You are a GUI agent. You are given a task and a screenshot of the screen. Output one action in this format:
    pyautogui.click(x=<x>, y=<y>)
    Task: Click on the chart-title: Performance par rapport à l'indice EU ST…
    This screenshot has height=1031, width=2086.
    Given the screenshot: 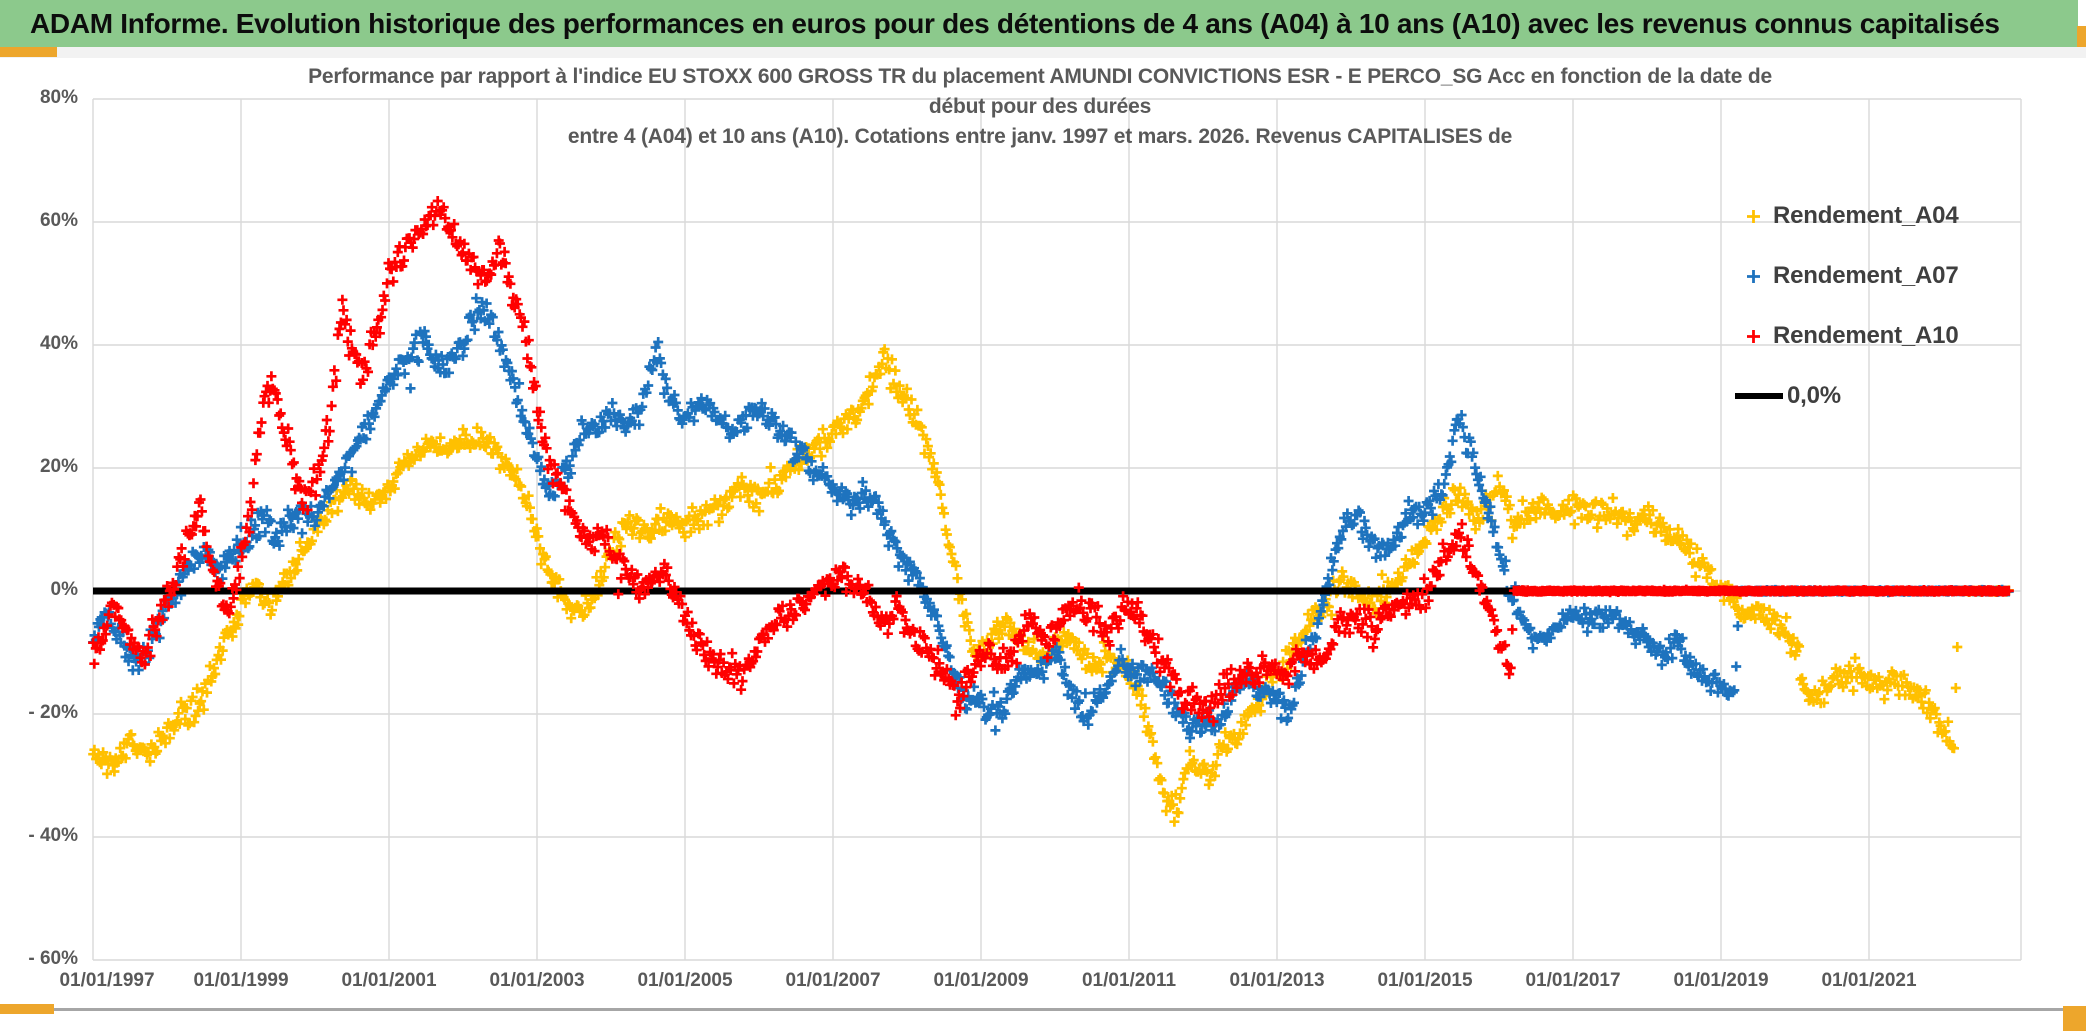 What is the action you would take?
    pyautogui.click(x=1040, y=107)
    